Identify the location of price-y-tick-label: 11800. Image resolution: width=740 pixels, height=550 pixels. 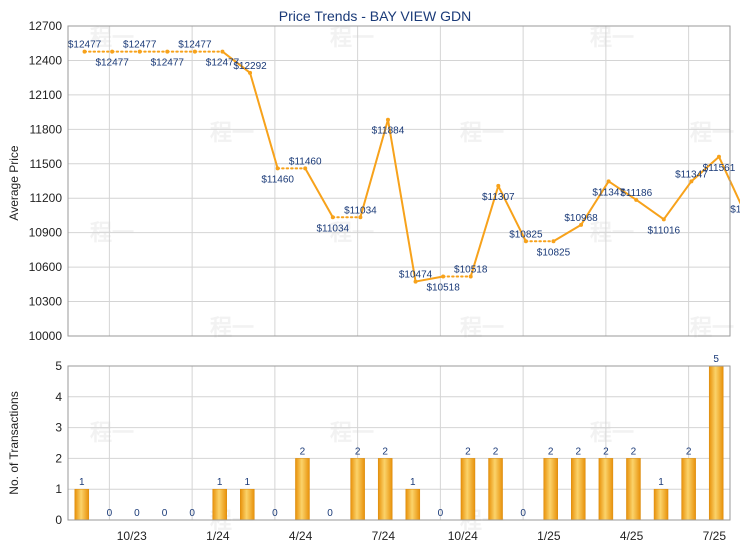
(46, 129).